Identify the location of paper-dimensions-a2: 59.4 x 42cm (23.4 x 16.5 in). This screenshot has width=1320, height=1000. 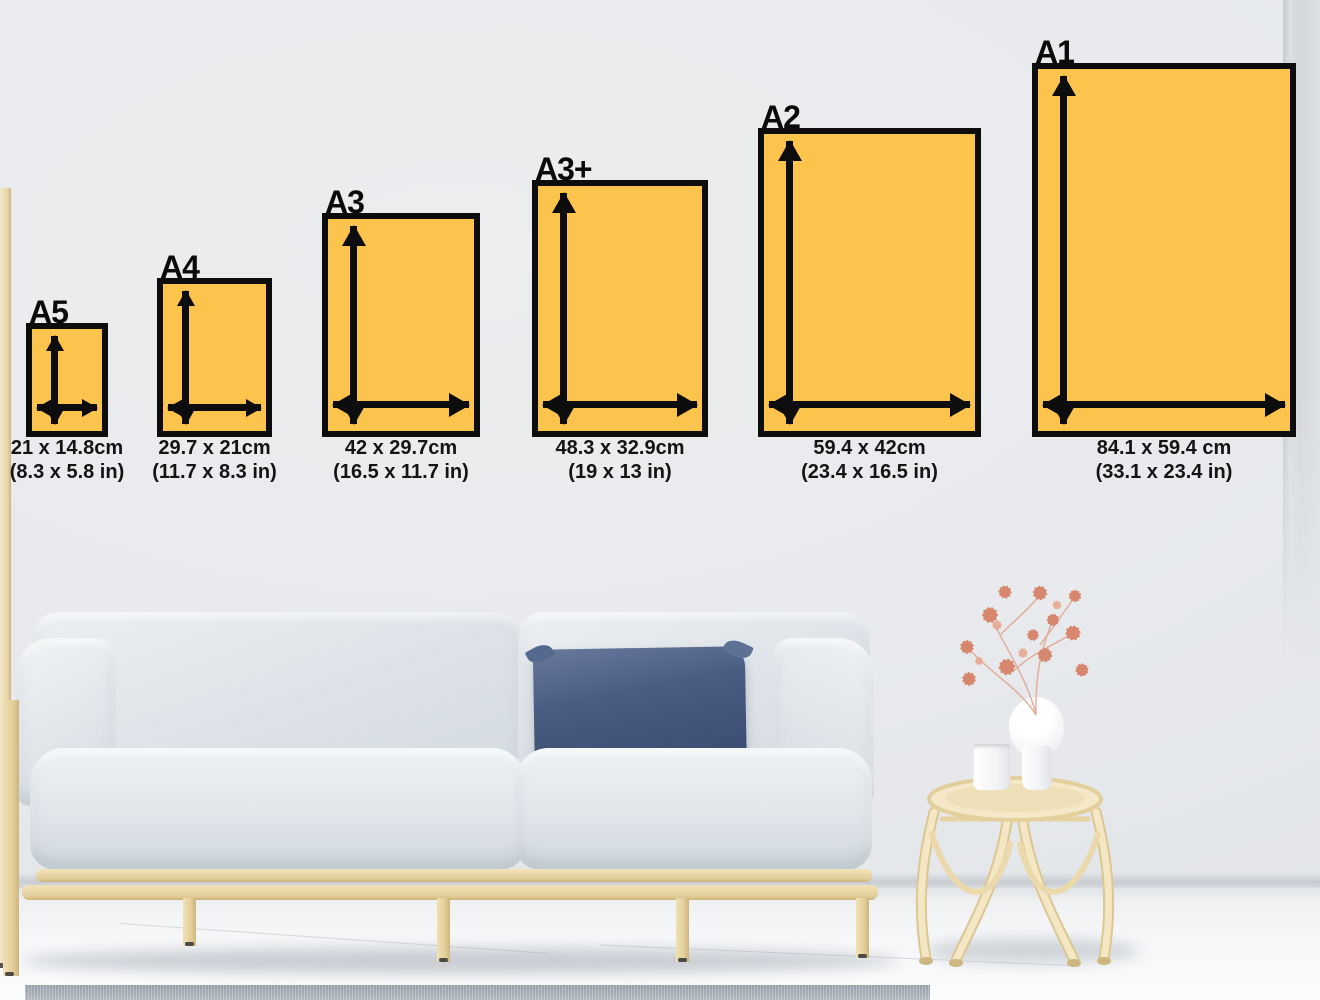
(870, 460).